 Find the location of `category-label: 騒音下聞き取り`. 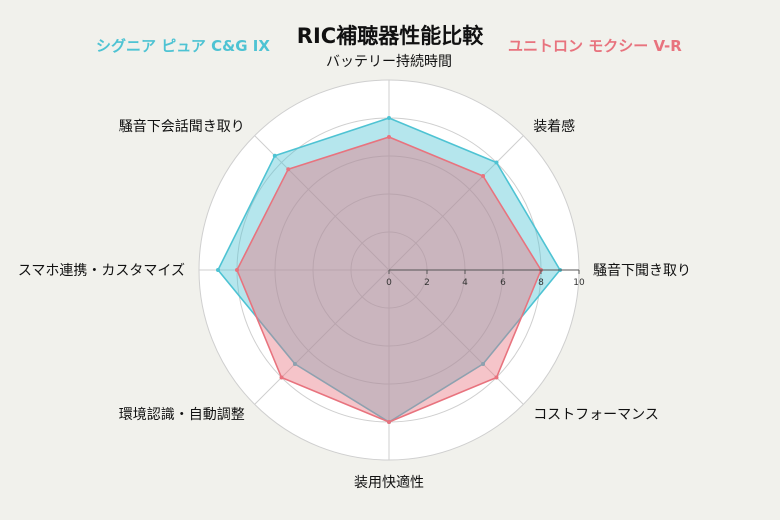

category-label: 騒音下聞き取り is located at coordinates (642, 270).